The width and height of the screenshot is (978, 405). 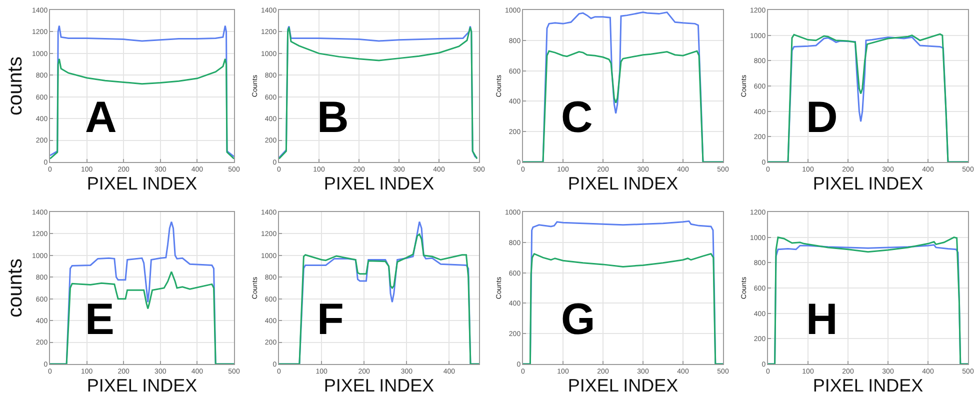 What do you see at coordinates (101, 117) in the screenshot?
I see `annotation: A` at bounding box center [101, 117].